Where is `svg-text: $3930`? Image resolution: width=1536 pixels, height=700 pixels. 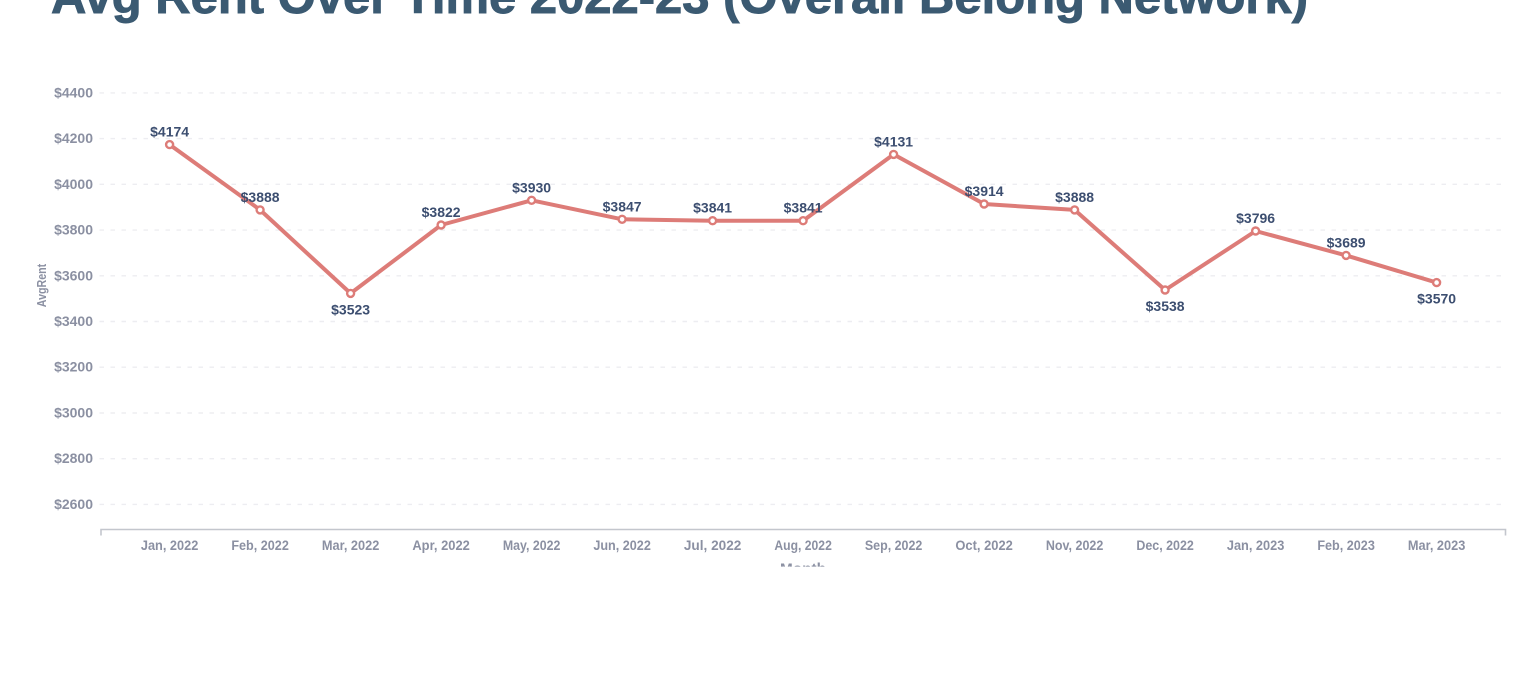 svg-text: $3930 is located at coordinates (531, 187).